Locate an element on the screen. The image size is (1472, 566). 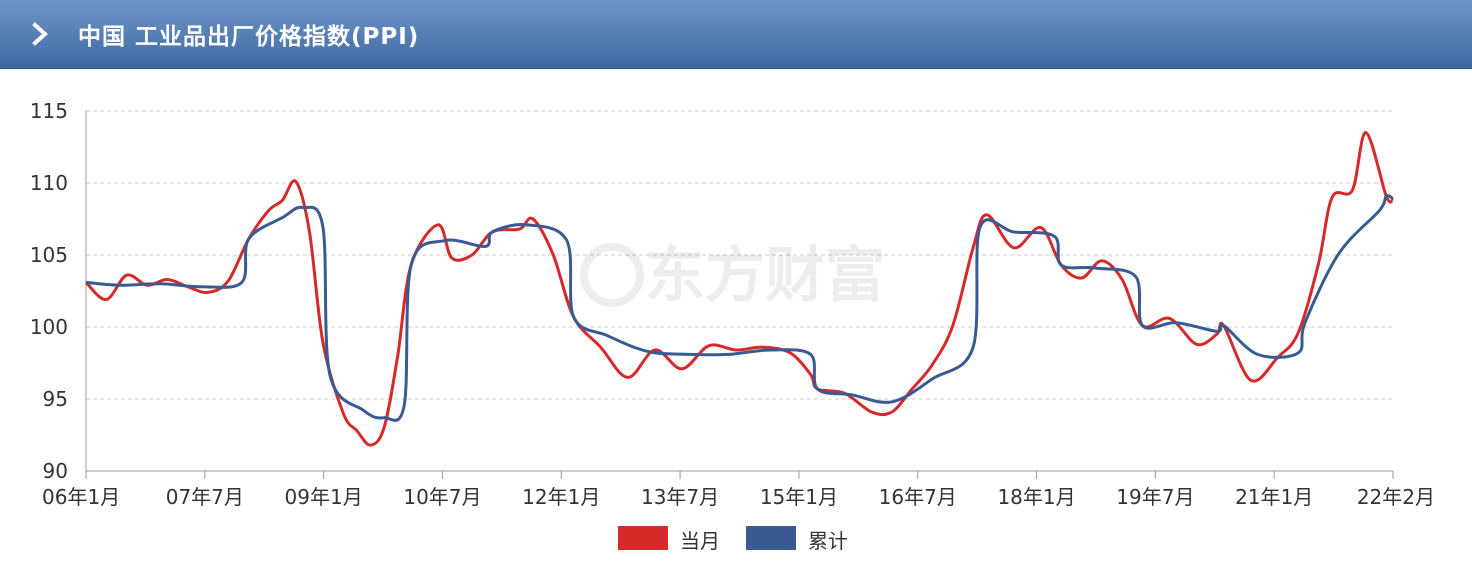
x-tick-label: 15年1月 is located at coordinates (799, 497).